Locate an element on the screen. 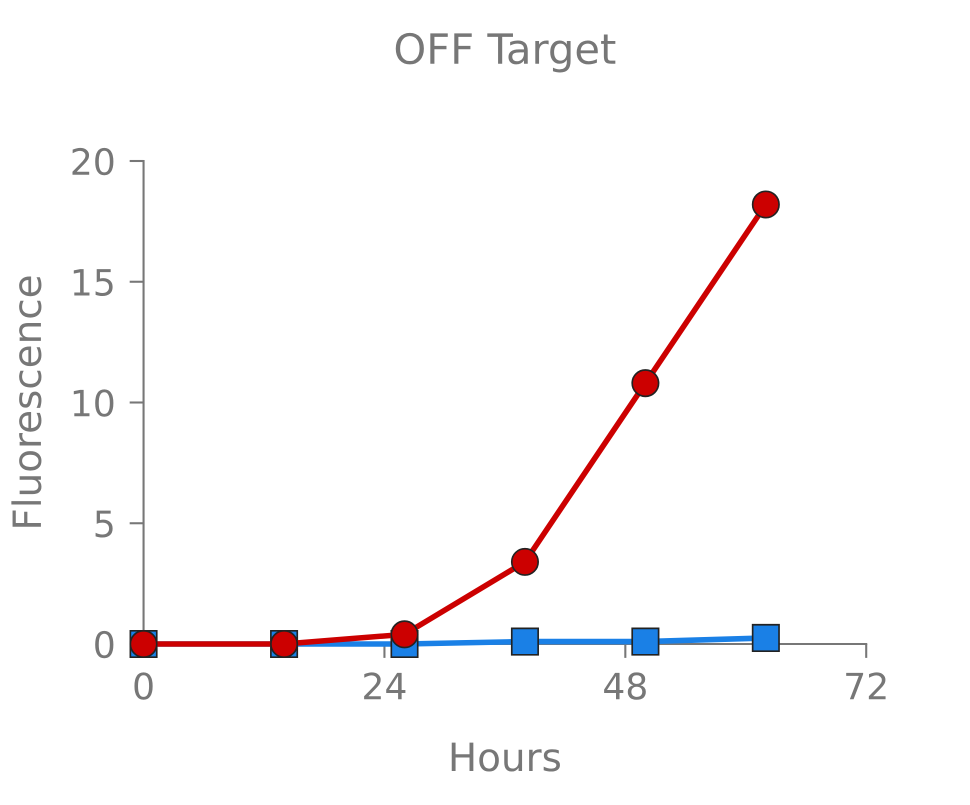 The image size is (970, 805). x-tick-label: 24 is located at coordinates (385, 686).